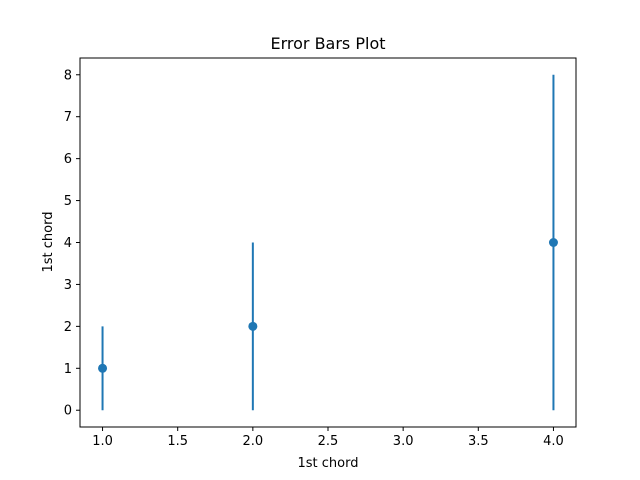 The image size is (640, 480). What do you see at coordinates (253, 441) in the screenshot?
I see `x-tick-label: 2.0` at bounding box center [253, 441].